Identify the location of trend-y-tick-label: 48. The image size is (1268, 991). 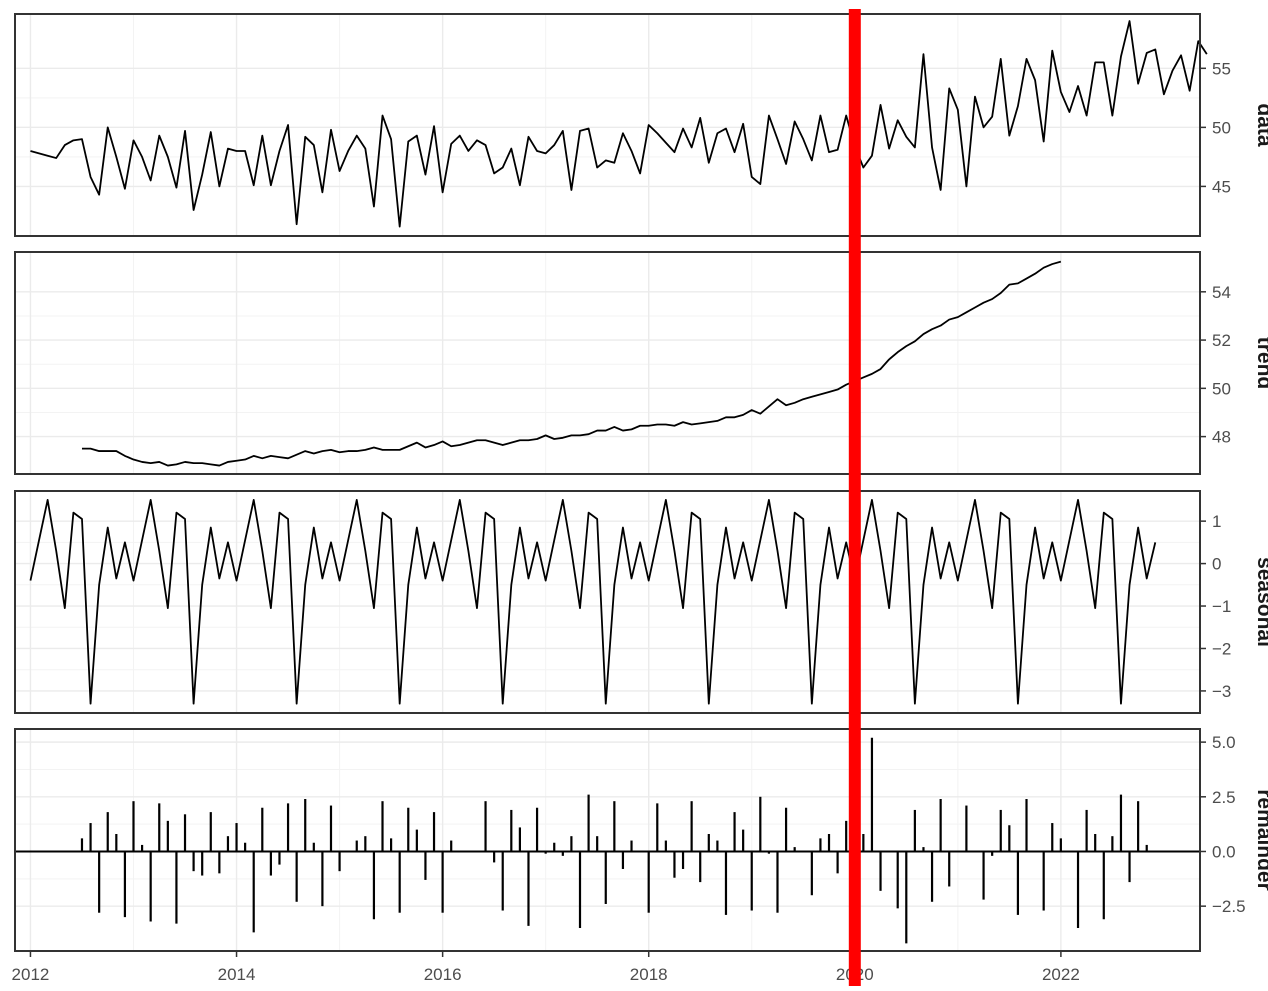
(1221, 437).